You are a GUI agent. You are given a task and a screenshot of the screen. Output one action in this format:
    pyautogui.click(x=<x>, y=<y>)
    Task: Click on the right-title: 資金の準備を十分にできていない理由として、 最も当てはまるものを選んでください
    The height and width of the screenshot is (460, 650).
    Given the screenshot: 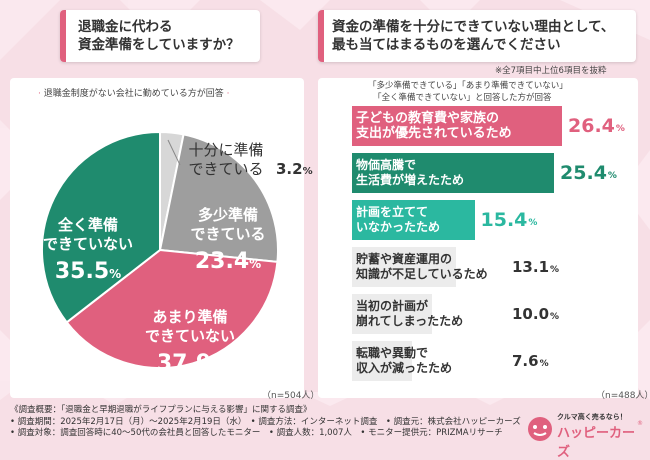 What is the action you would take?
    pyautogui.click(x=473, y=36)
    